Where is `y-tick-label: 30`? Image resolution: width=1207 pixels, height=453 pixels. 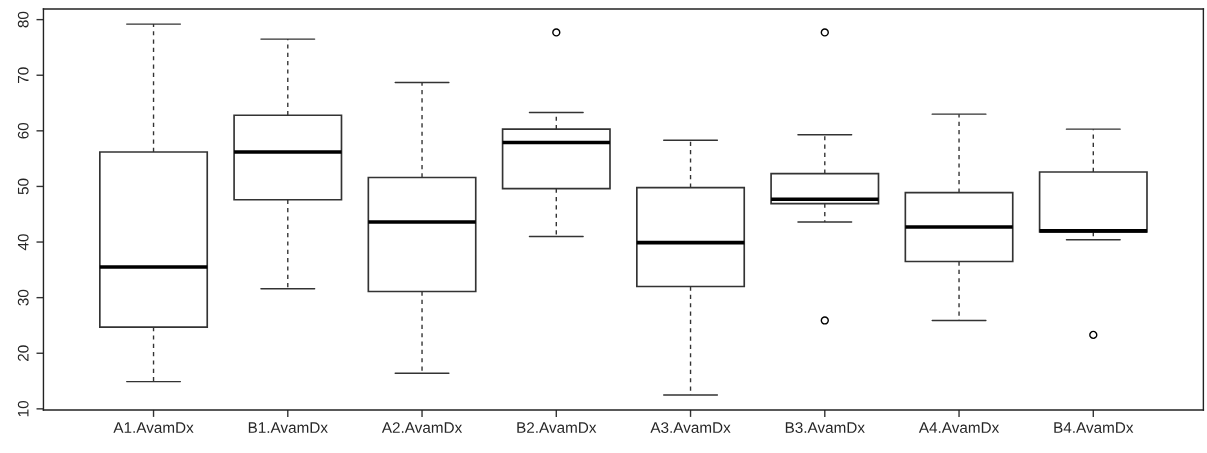
y-tick-label: 30 is located at coordinates (23, 297).